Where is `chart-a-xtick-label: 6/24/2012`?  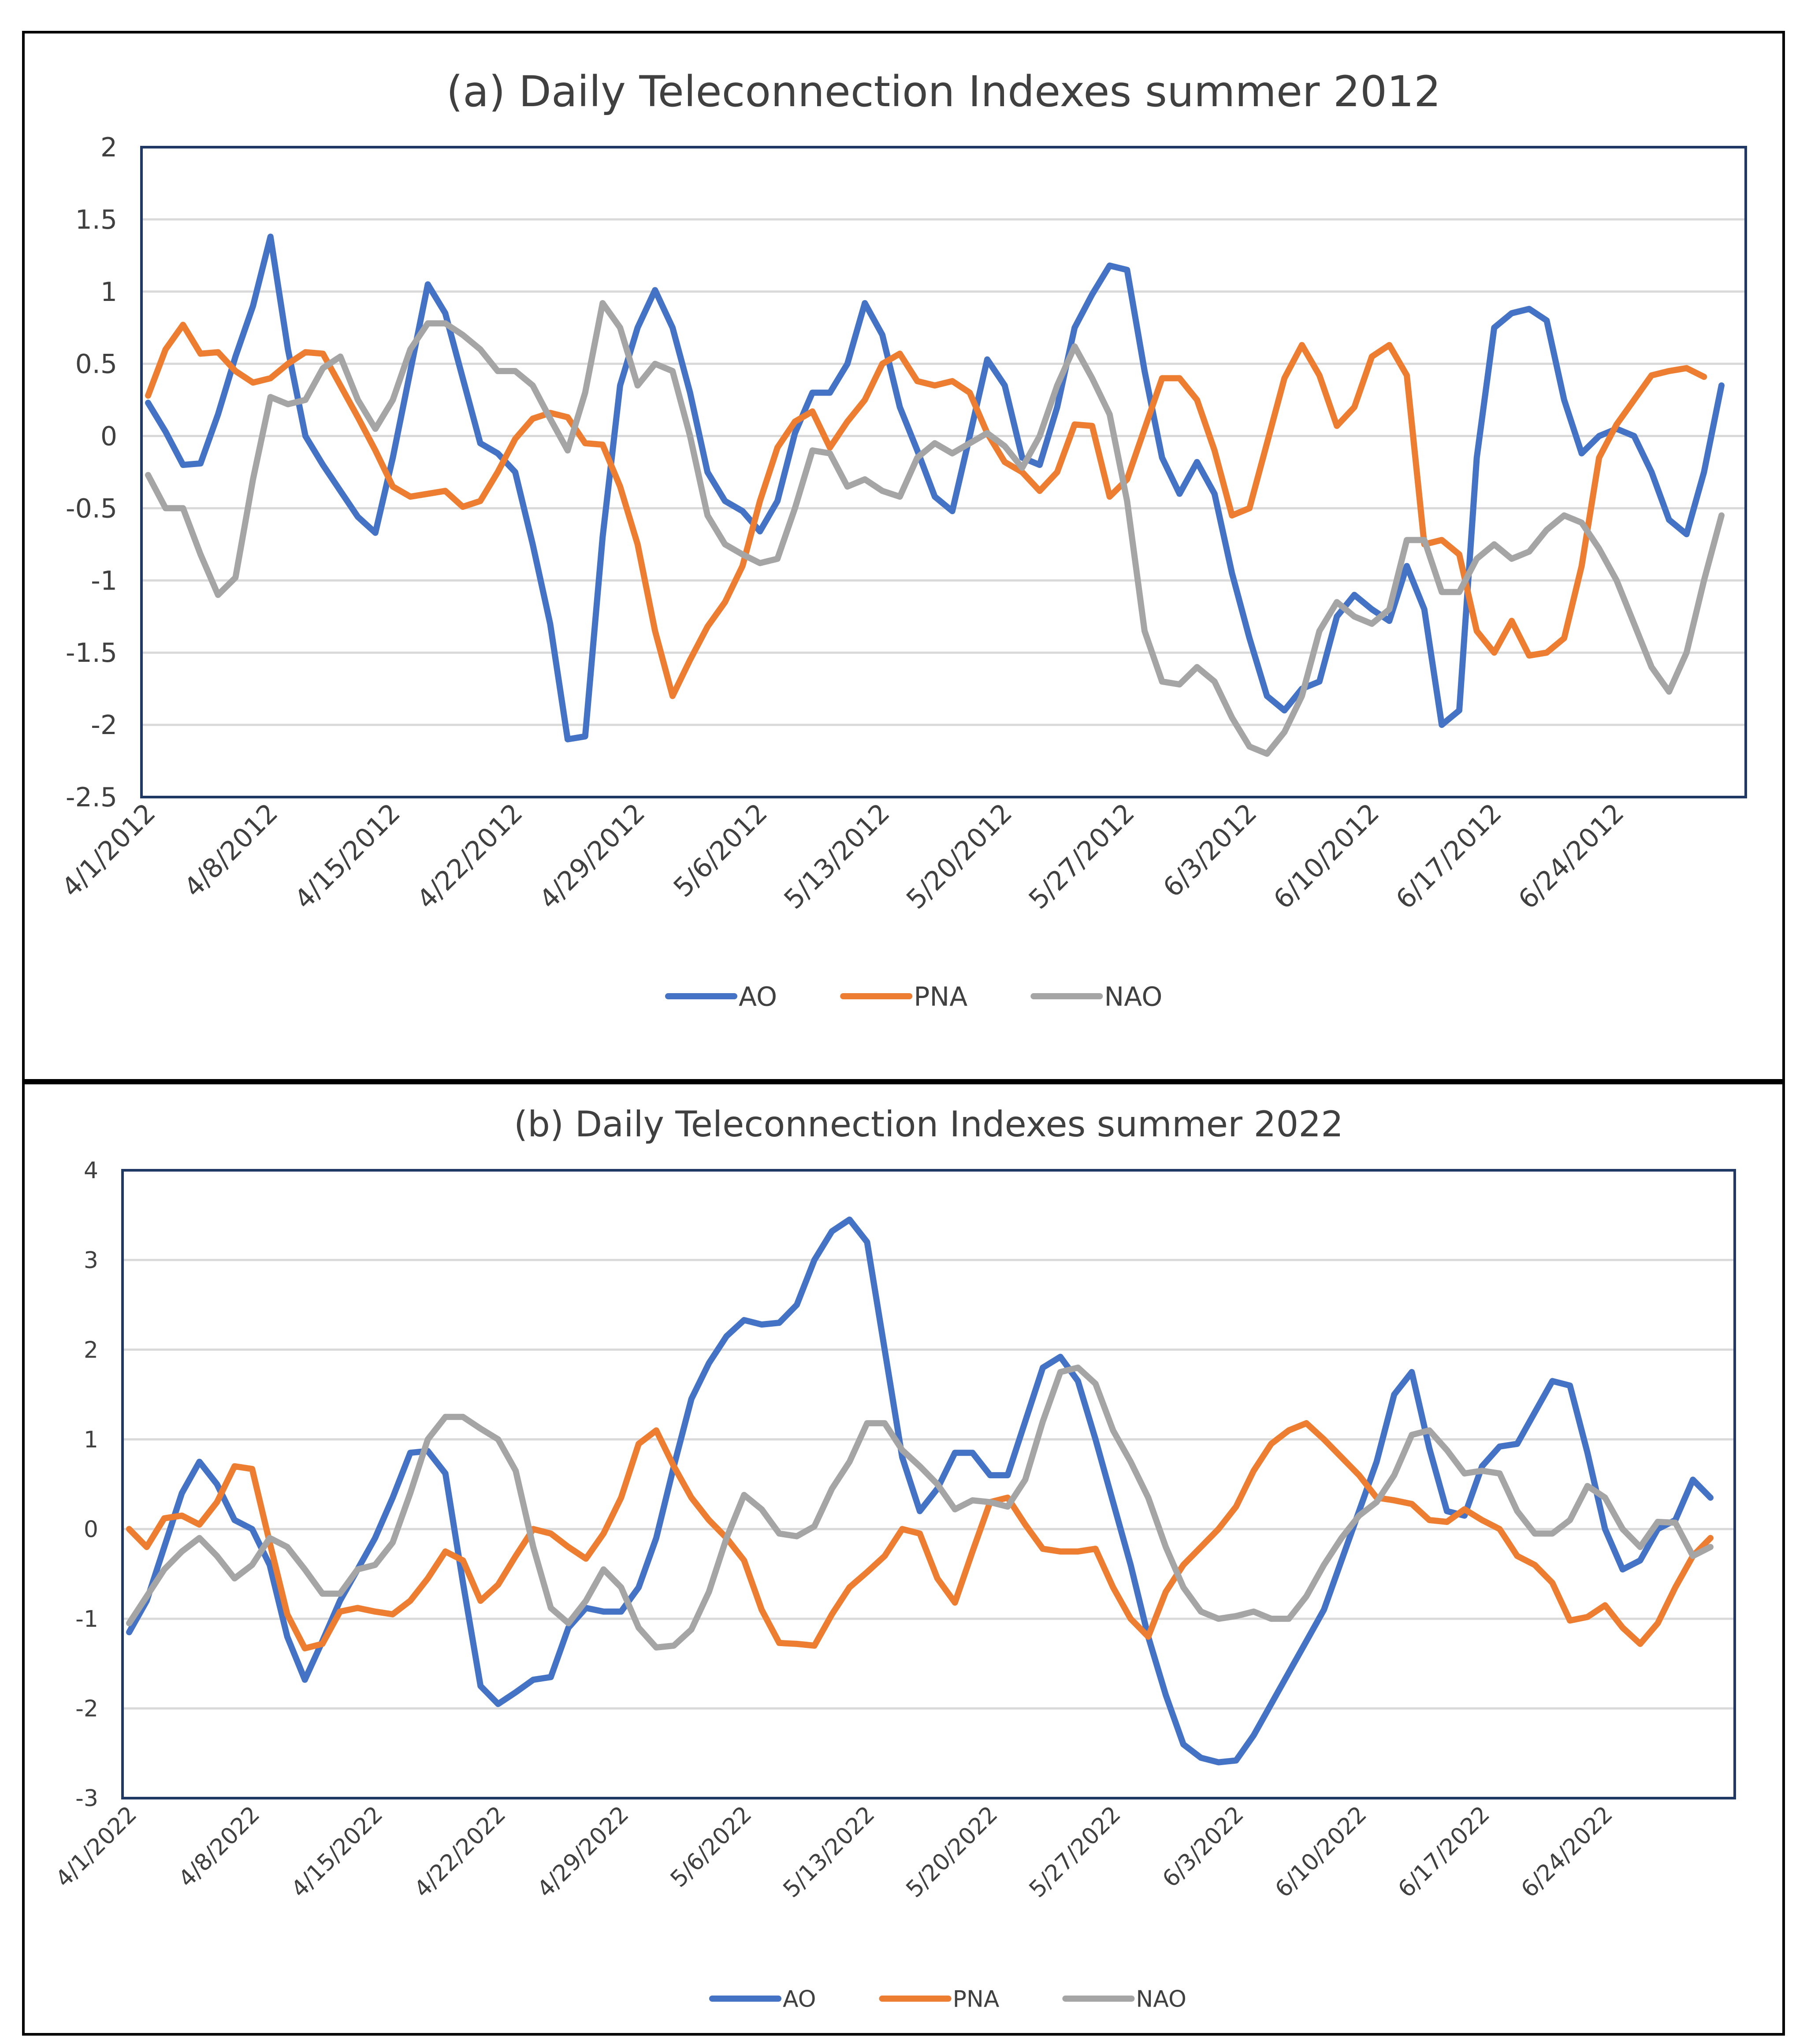 chart-a-xtick-label: 6/24/2012 is located at coordinates (1572, 856).